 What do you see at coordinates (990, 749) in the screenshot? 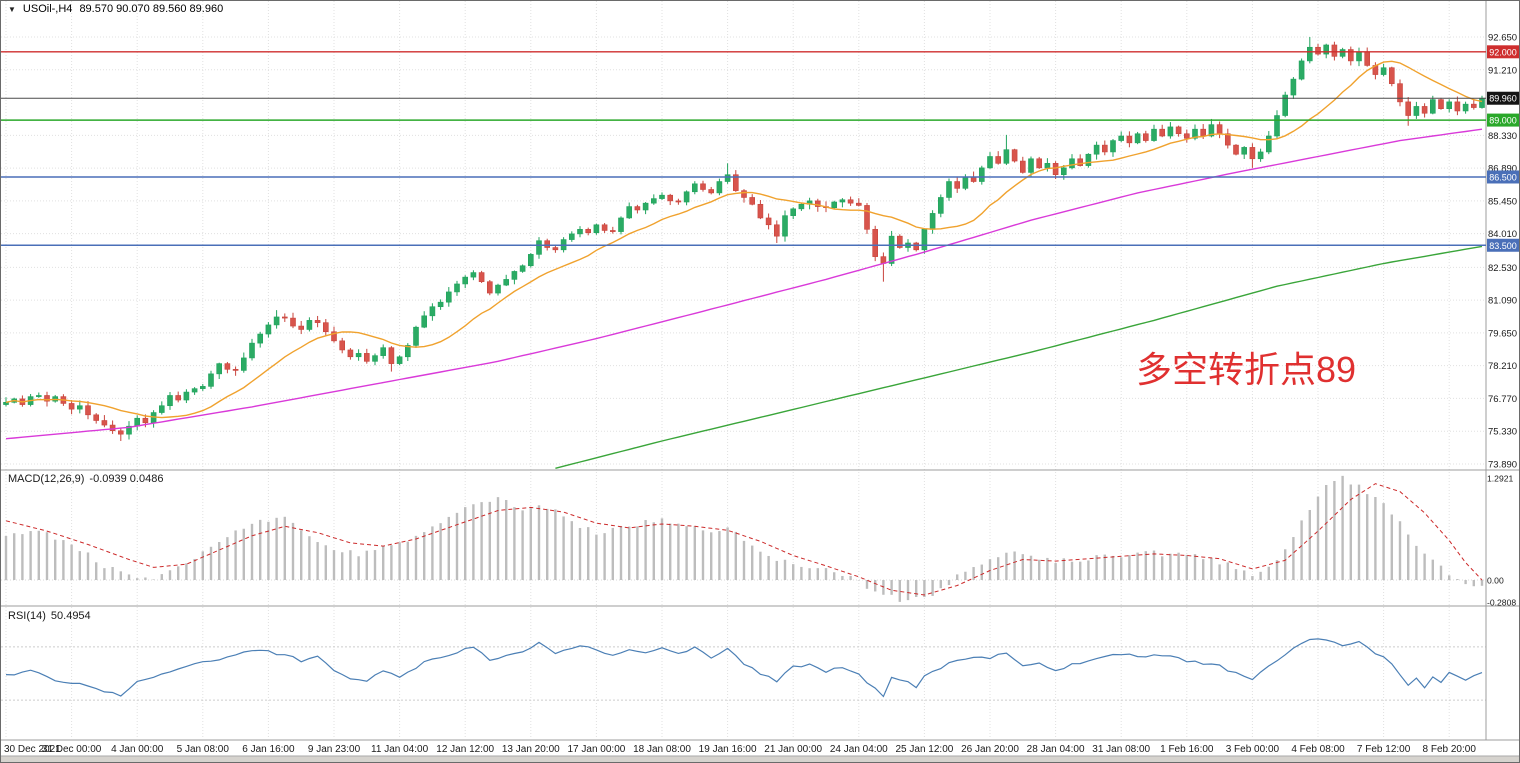
I see `svg-text: 26 Jan 20:00` at bounding box center [990, 749].